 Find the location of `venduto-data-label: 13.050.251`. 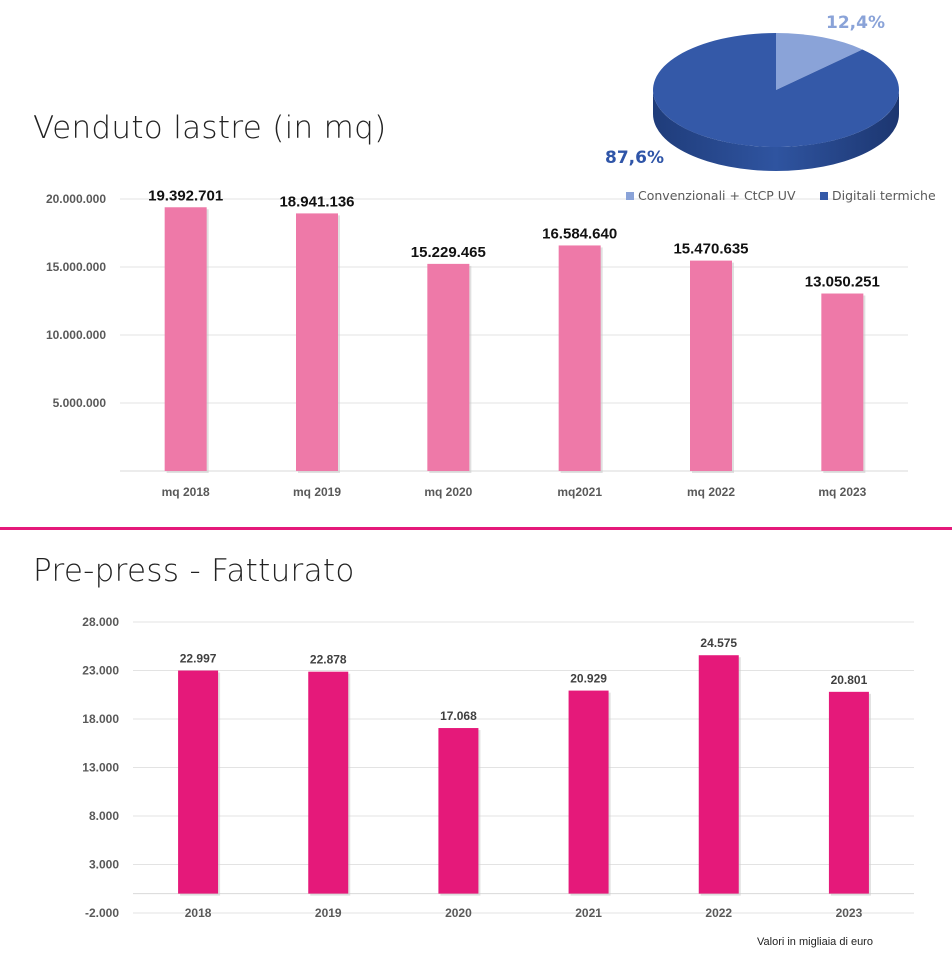

venduto-data-label: 13.050.251 is located at coordinates (842, 282).